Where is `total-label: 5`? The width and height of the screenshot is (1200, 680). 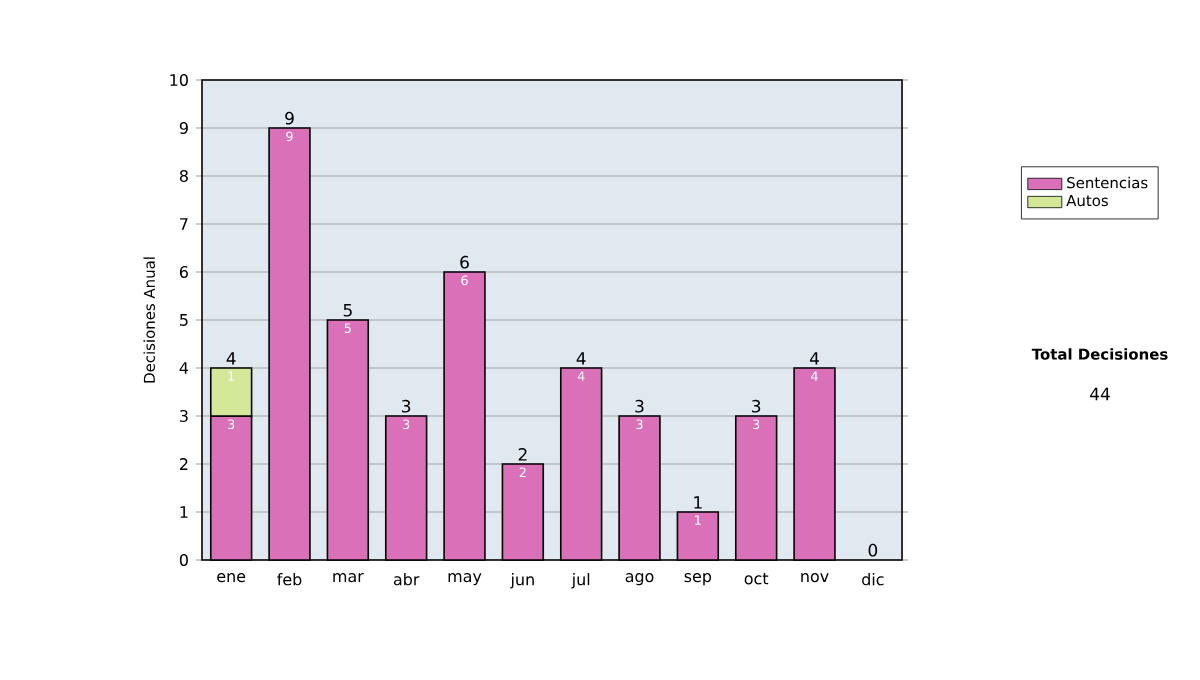 total-label: 5 is located at coordinates (347, 310).